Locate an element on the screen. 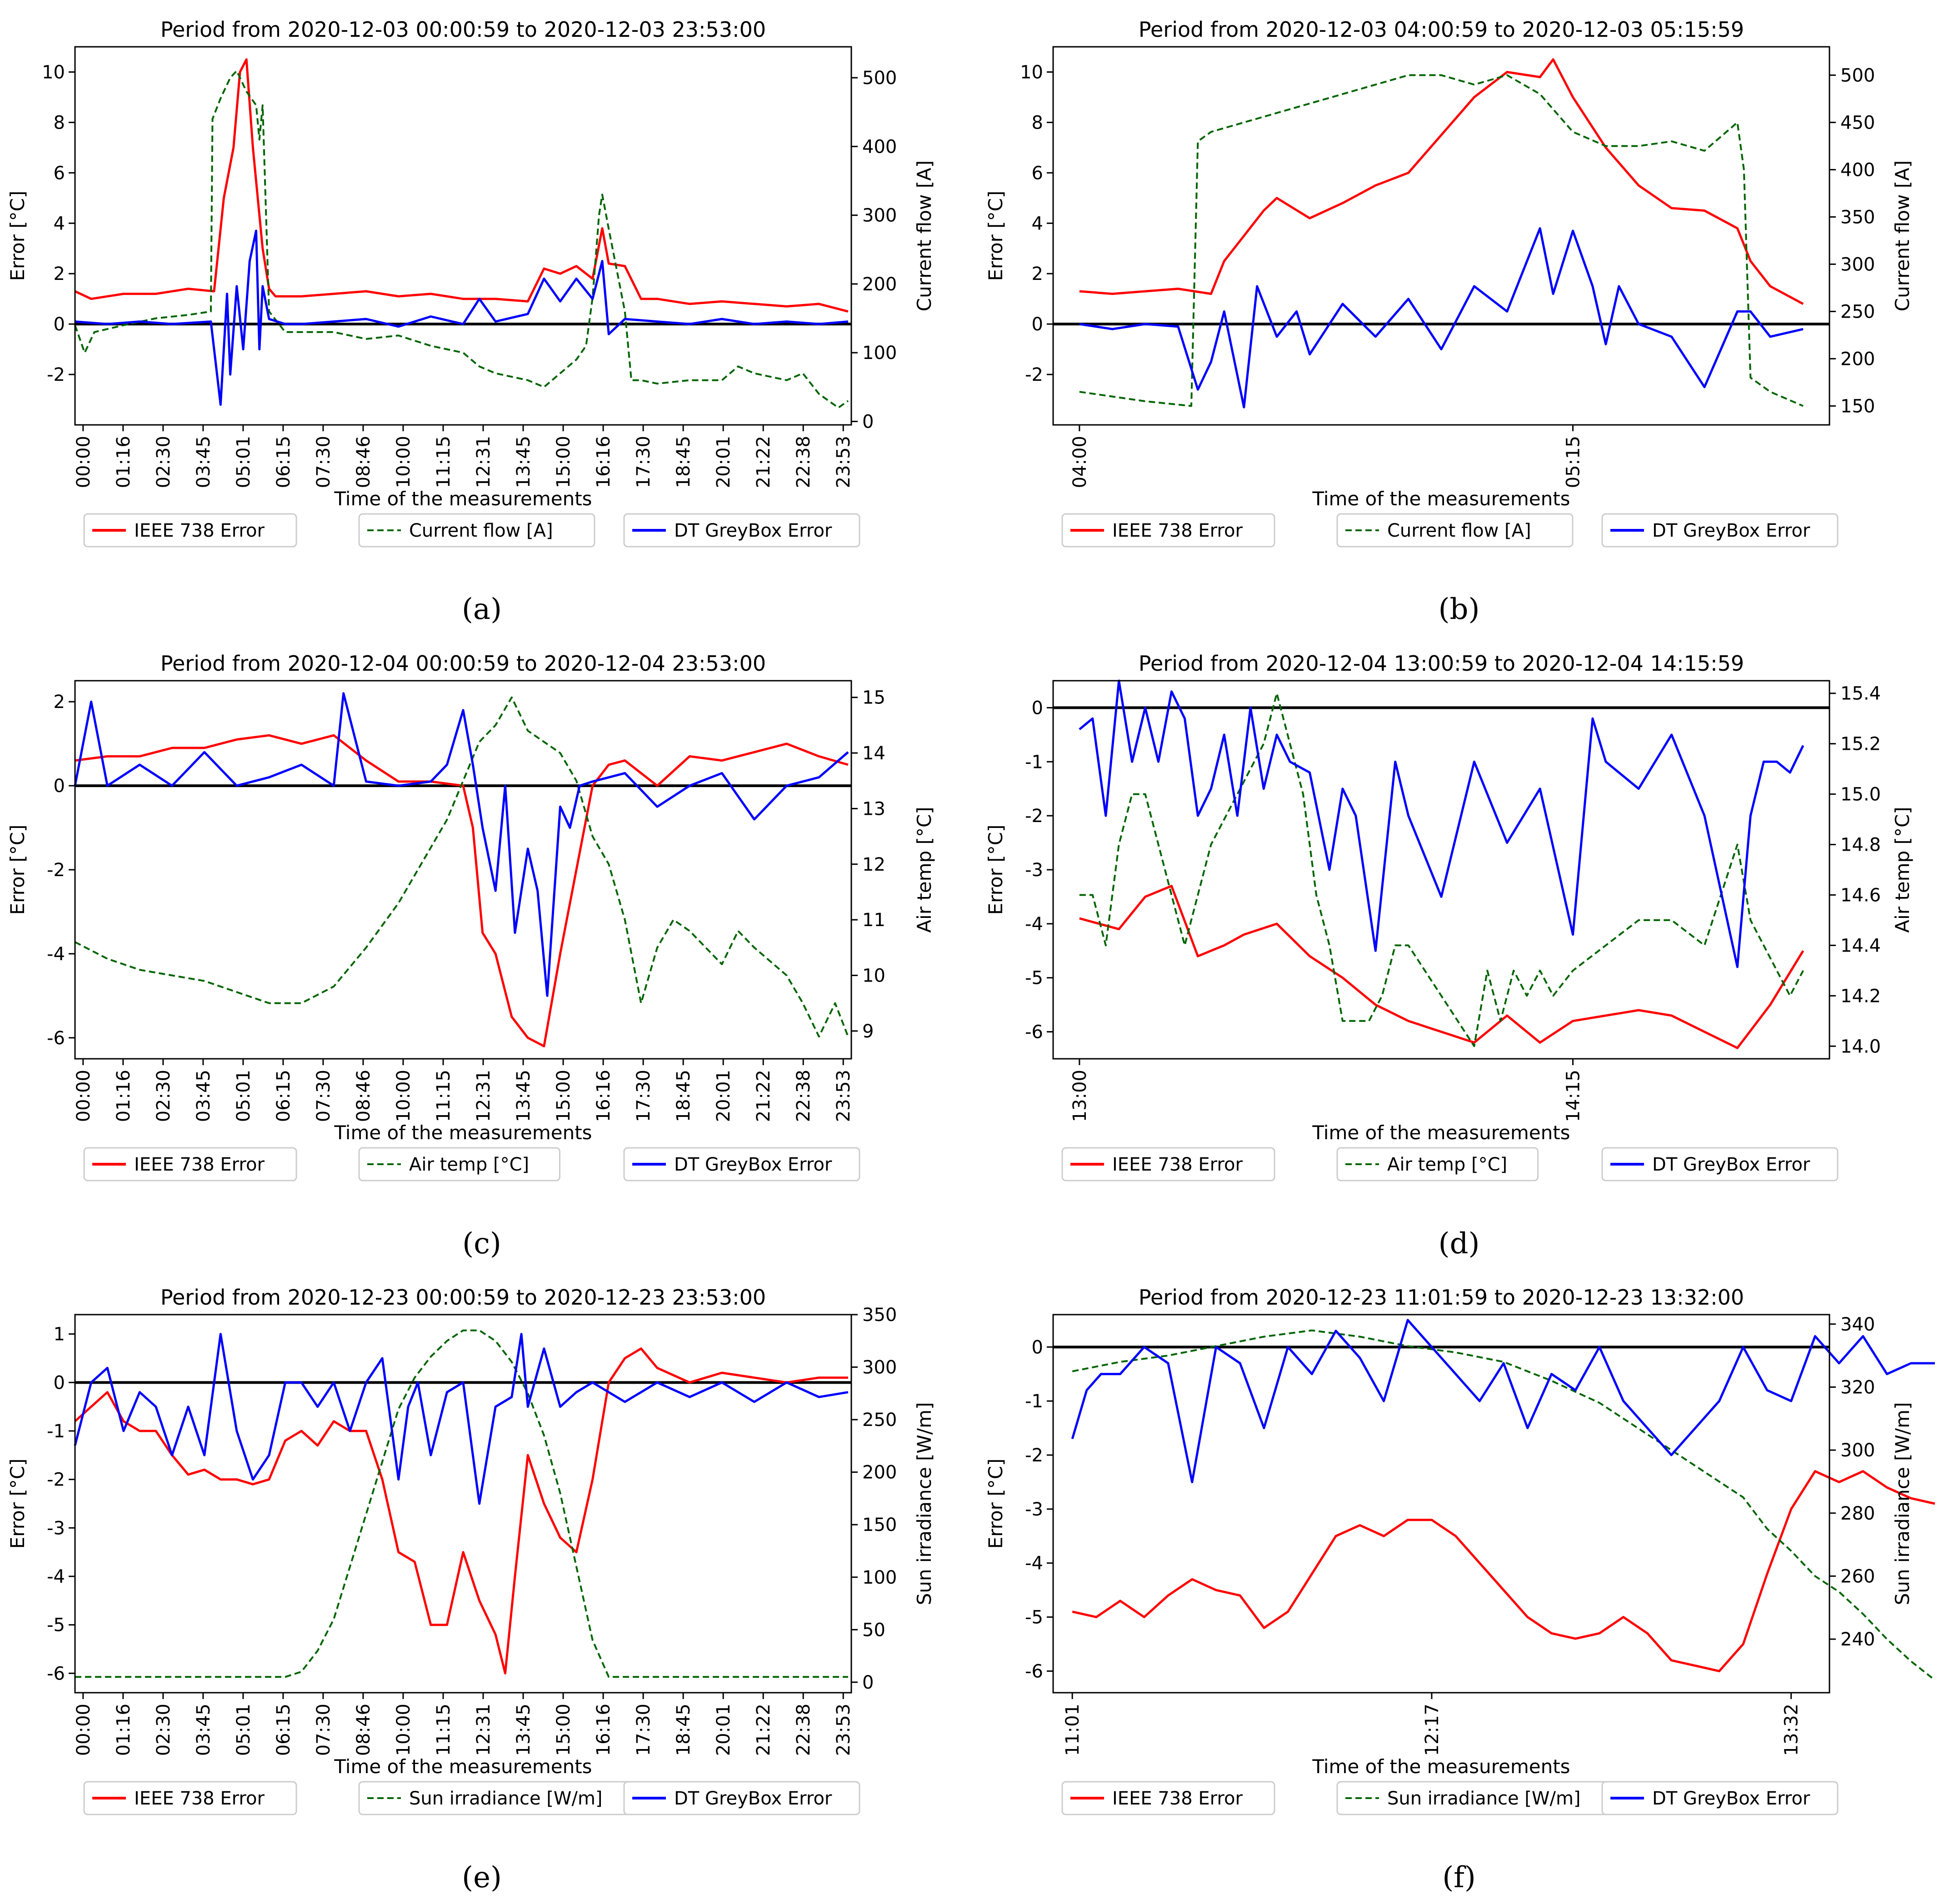 This screenshot has width=1944, height=1904. y2-tick-label: 450 is located at coordinates (1857, 123).